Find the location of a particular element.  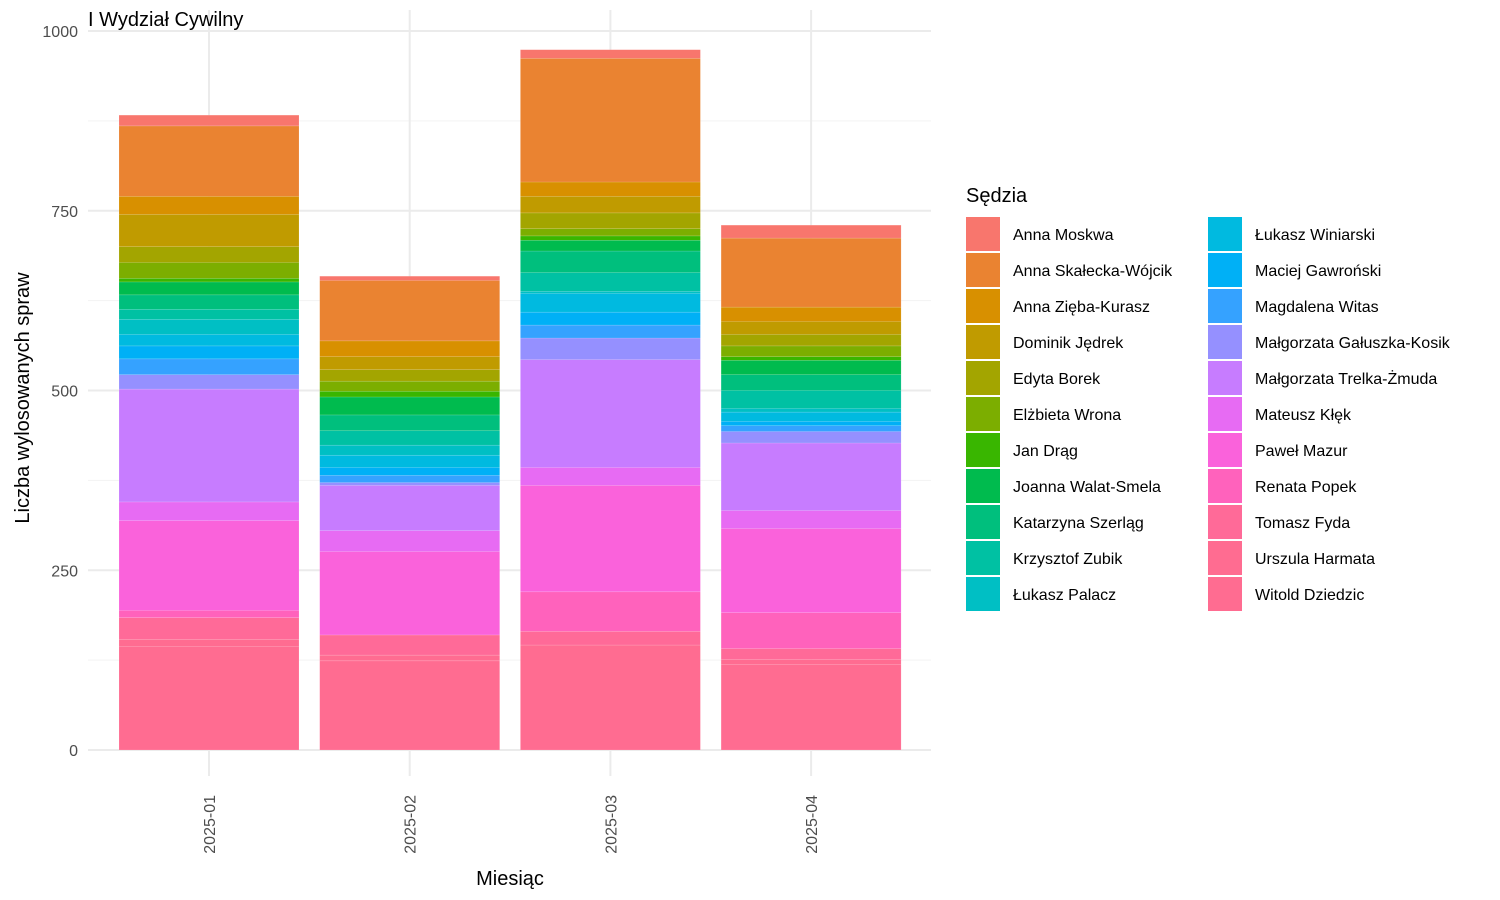

x-tick-label: 2025-04 is located at coordinates (812, 824).